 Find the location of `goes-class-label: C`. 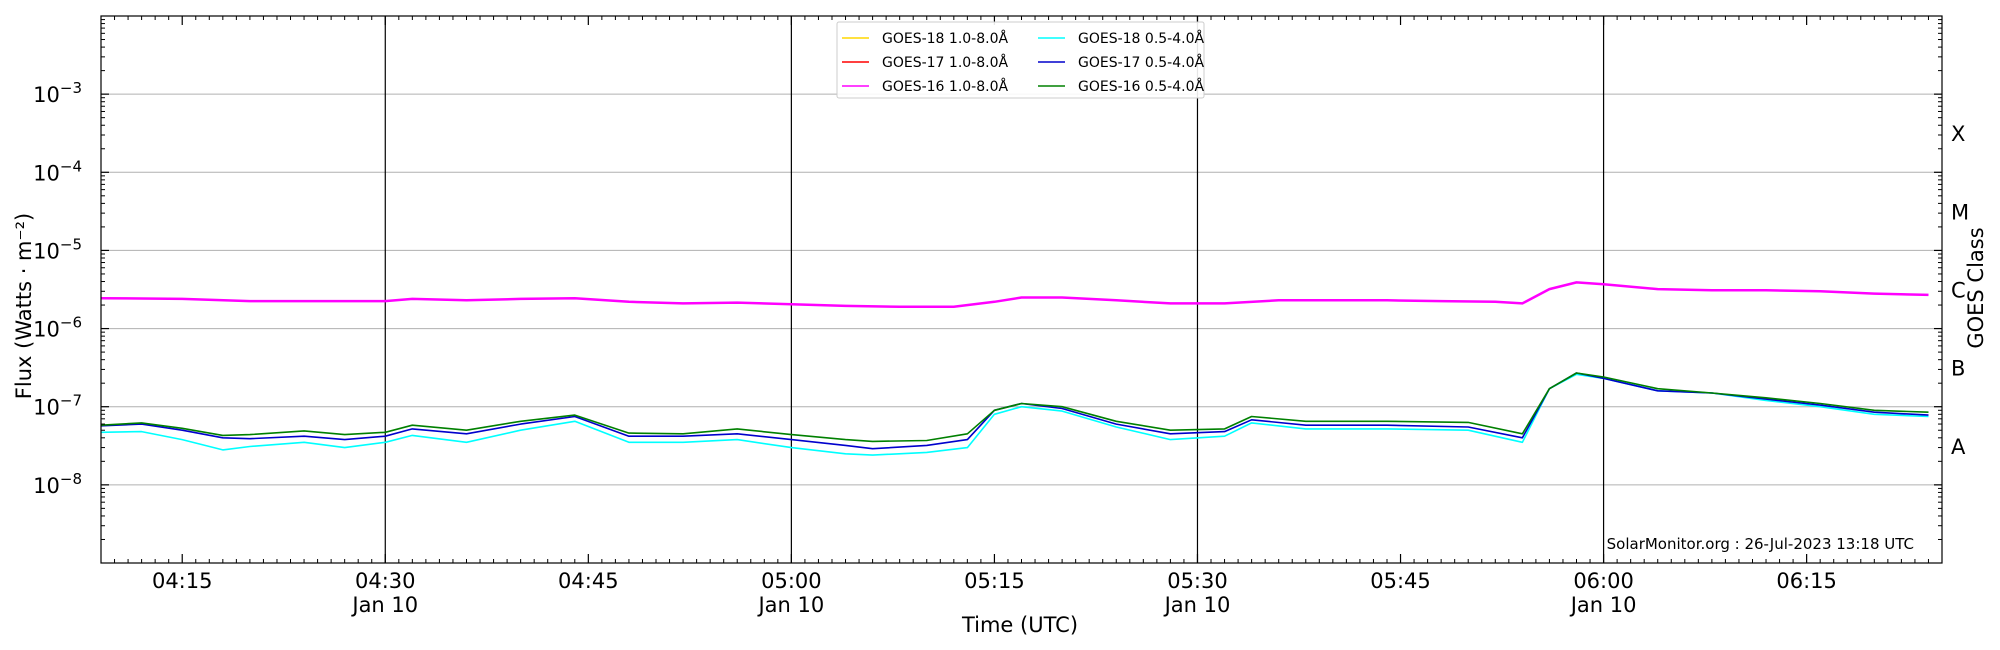

goes-class-label: C is located at coordinates (1958, 291).